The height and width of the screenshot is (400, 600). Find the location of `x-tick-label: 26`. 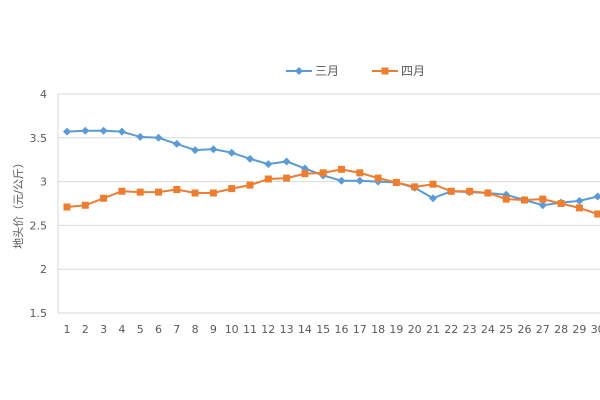

x-tick-label: 26 is located at coordinates (525, 329).